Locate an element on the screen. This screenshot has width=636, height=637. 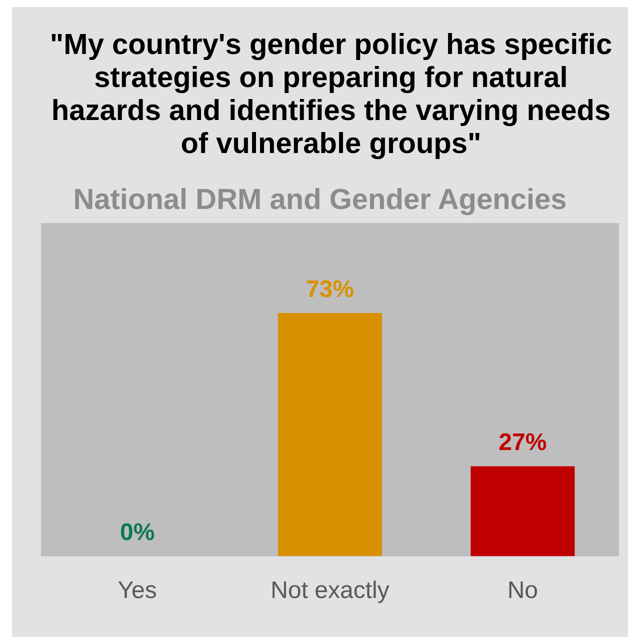
x-tick-label: Yes is located at coordinates (137, 590).